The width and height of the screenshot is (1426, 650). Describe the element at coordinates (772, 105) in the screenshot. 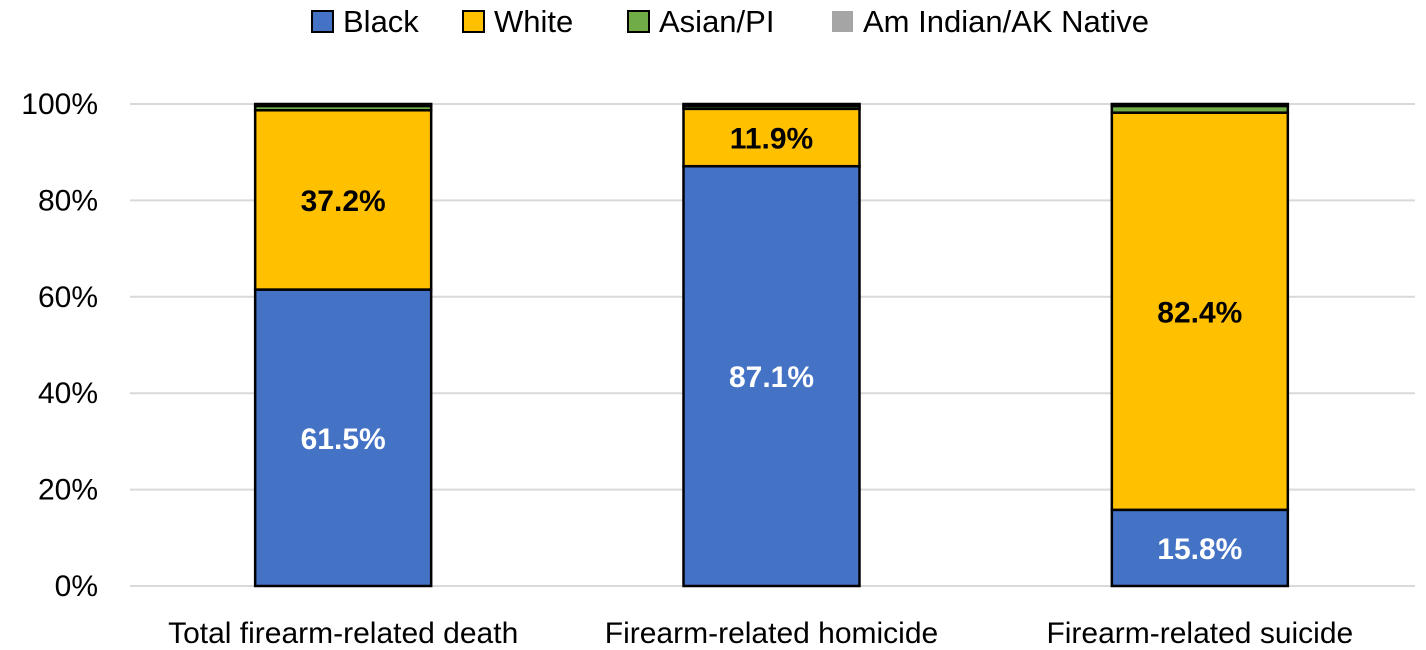

I see `bar-am-indian-ak-native-firearm-related-homicide` at that location.